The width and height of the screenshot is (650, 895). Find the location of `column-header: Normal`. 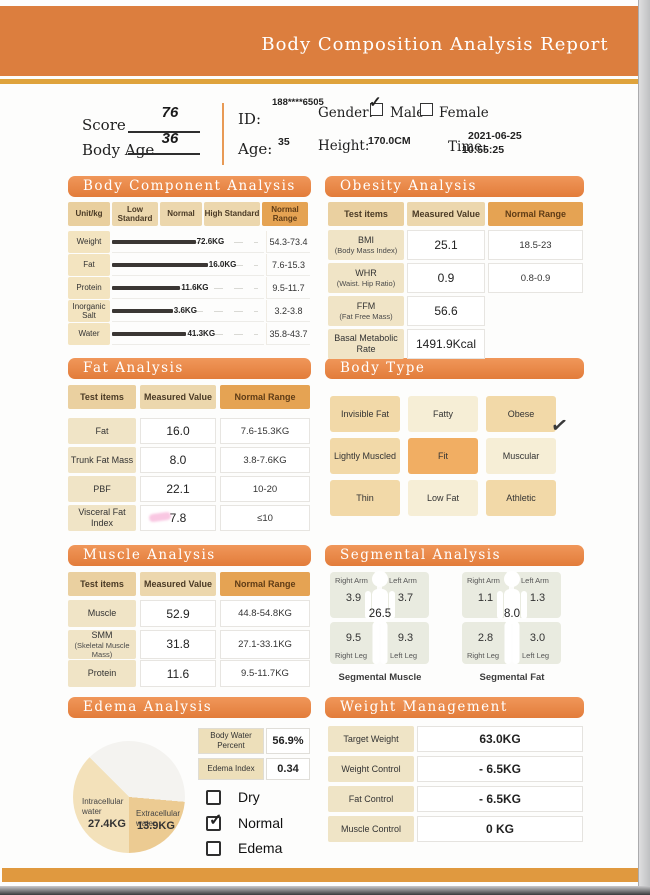

column-header: Normal is located at coordinates (181, 214).